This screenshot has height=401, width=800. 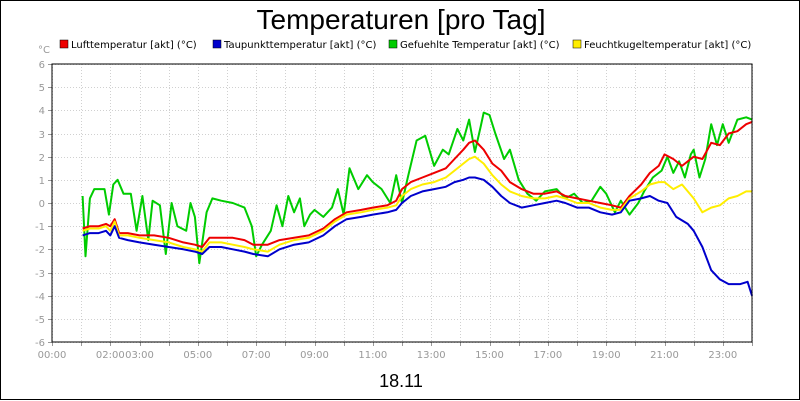 I want to click on date-label: 18.11, so click(x=401, y=381).